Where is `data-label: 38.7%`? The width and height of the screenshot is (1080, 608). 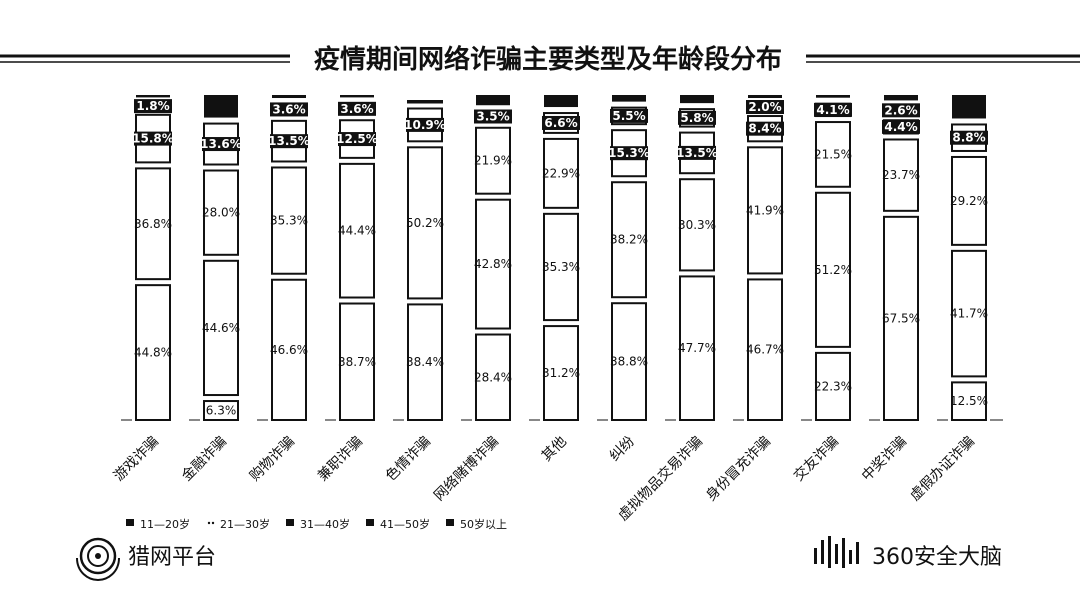 data-label: 38.7% is located at coordinates (357, 362).